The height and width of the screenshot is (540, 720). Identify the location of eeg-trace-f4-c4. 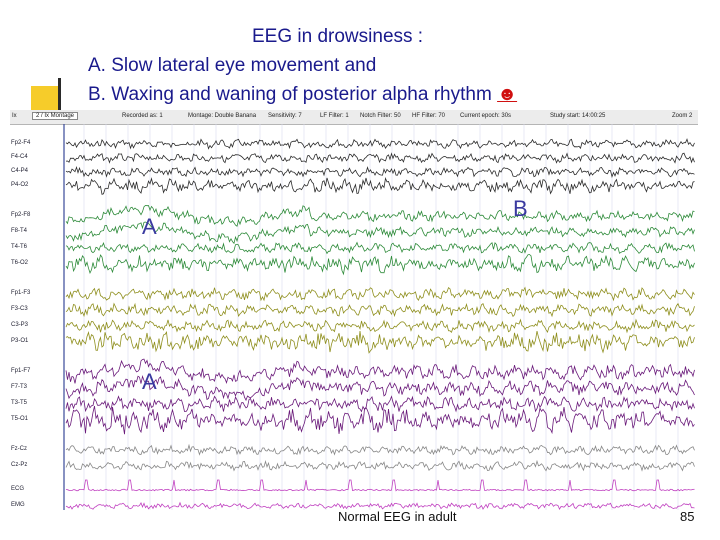
(380, 158).